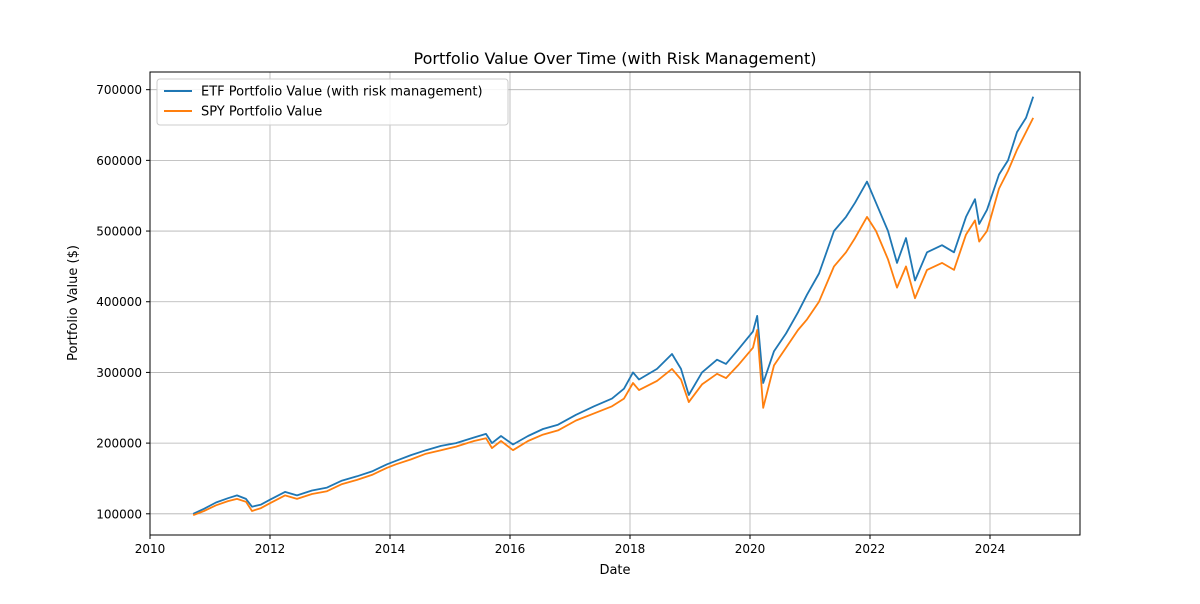 This screenshot has height=604, width=1200. What do you see at coordinates (150, 549) in the screenshot?
I see `x-tick-label: 2010` at bounding box center [150, 549].